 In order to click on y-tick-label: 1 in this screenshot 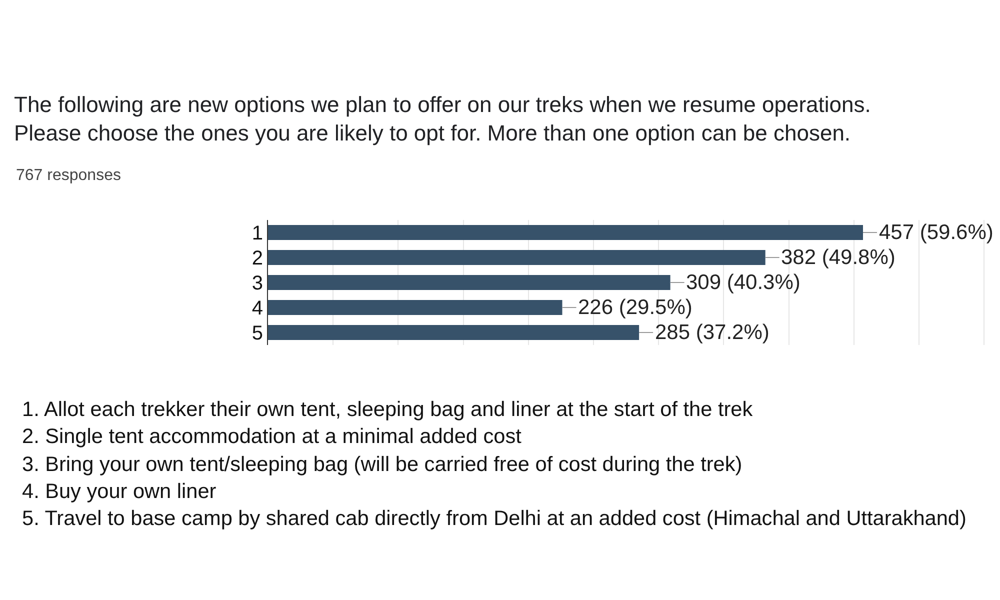, I will do `click(257, 233)`.